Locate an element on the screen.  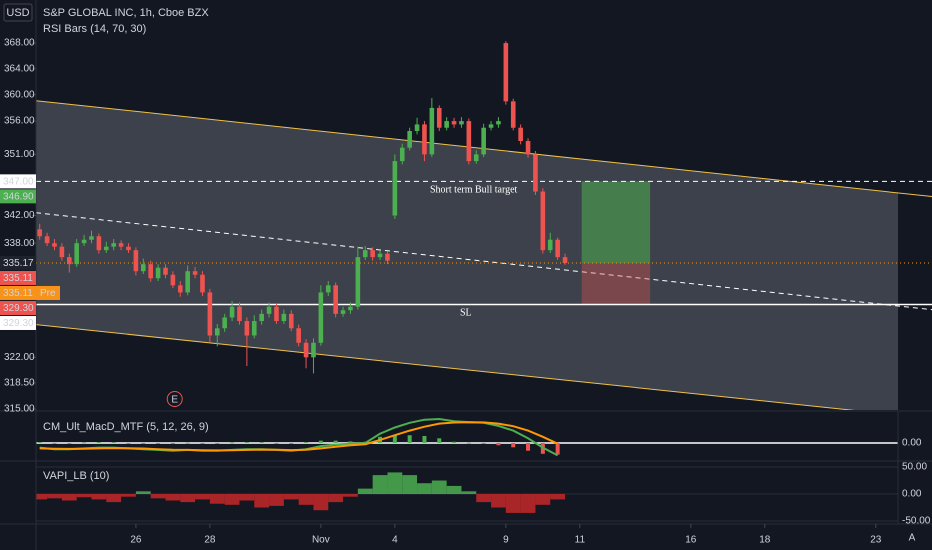
price-label: 335.11 is located at coordinates (18, 293).